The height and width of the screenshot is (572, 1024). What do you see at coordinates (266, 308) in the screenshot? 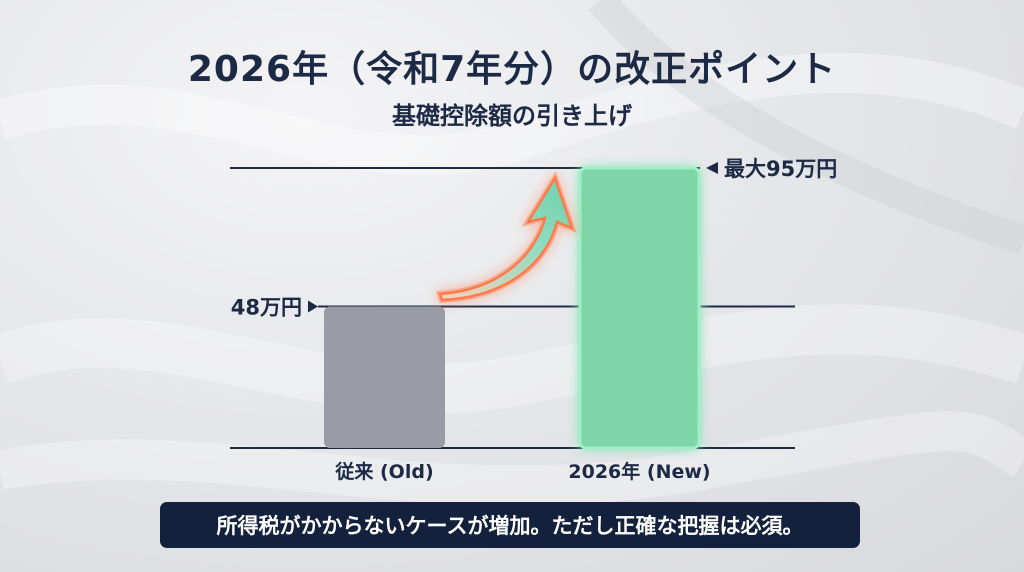
I see `data-label-old: 48万円` at bounding box center [266, 308].